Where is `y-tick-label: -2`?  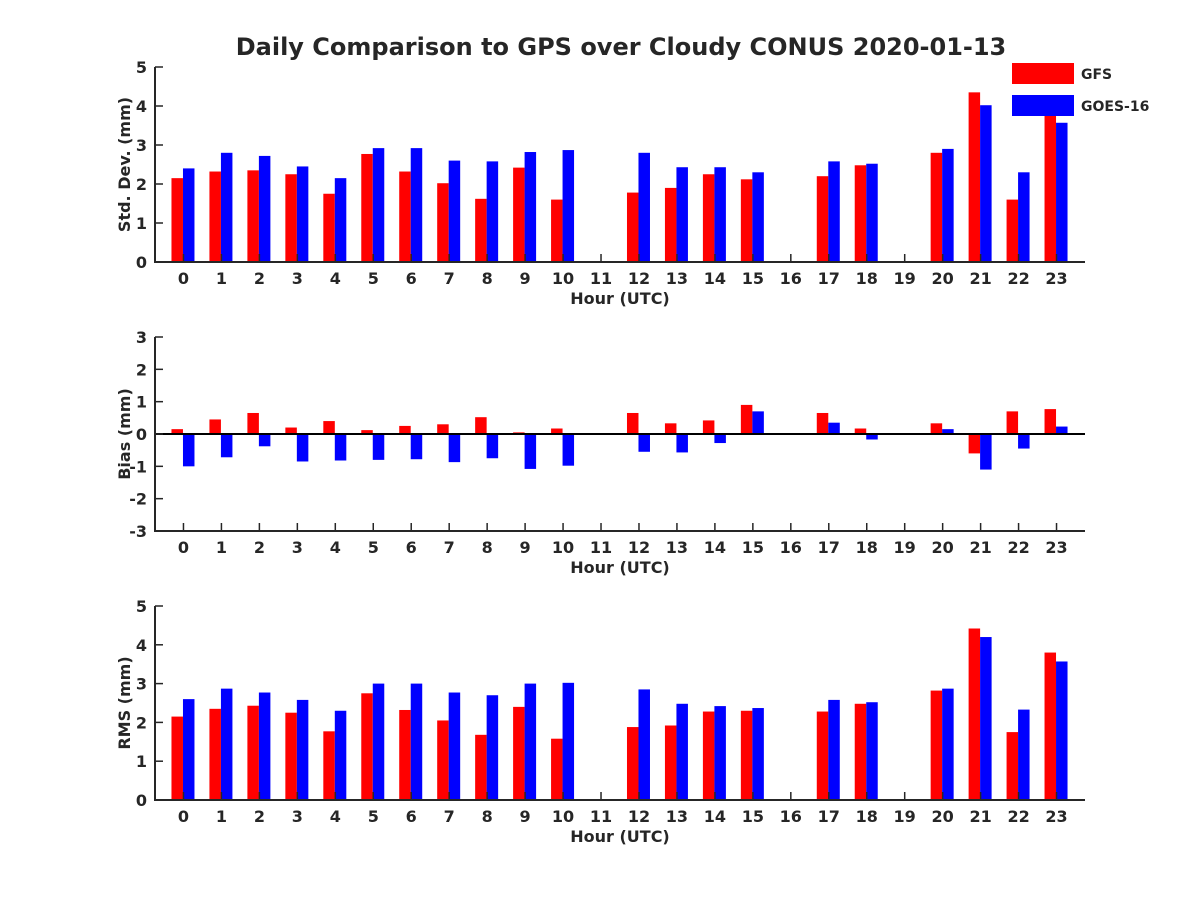
y-tick-label: -2 is located at coordinates (138, 499).